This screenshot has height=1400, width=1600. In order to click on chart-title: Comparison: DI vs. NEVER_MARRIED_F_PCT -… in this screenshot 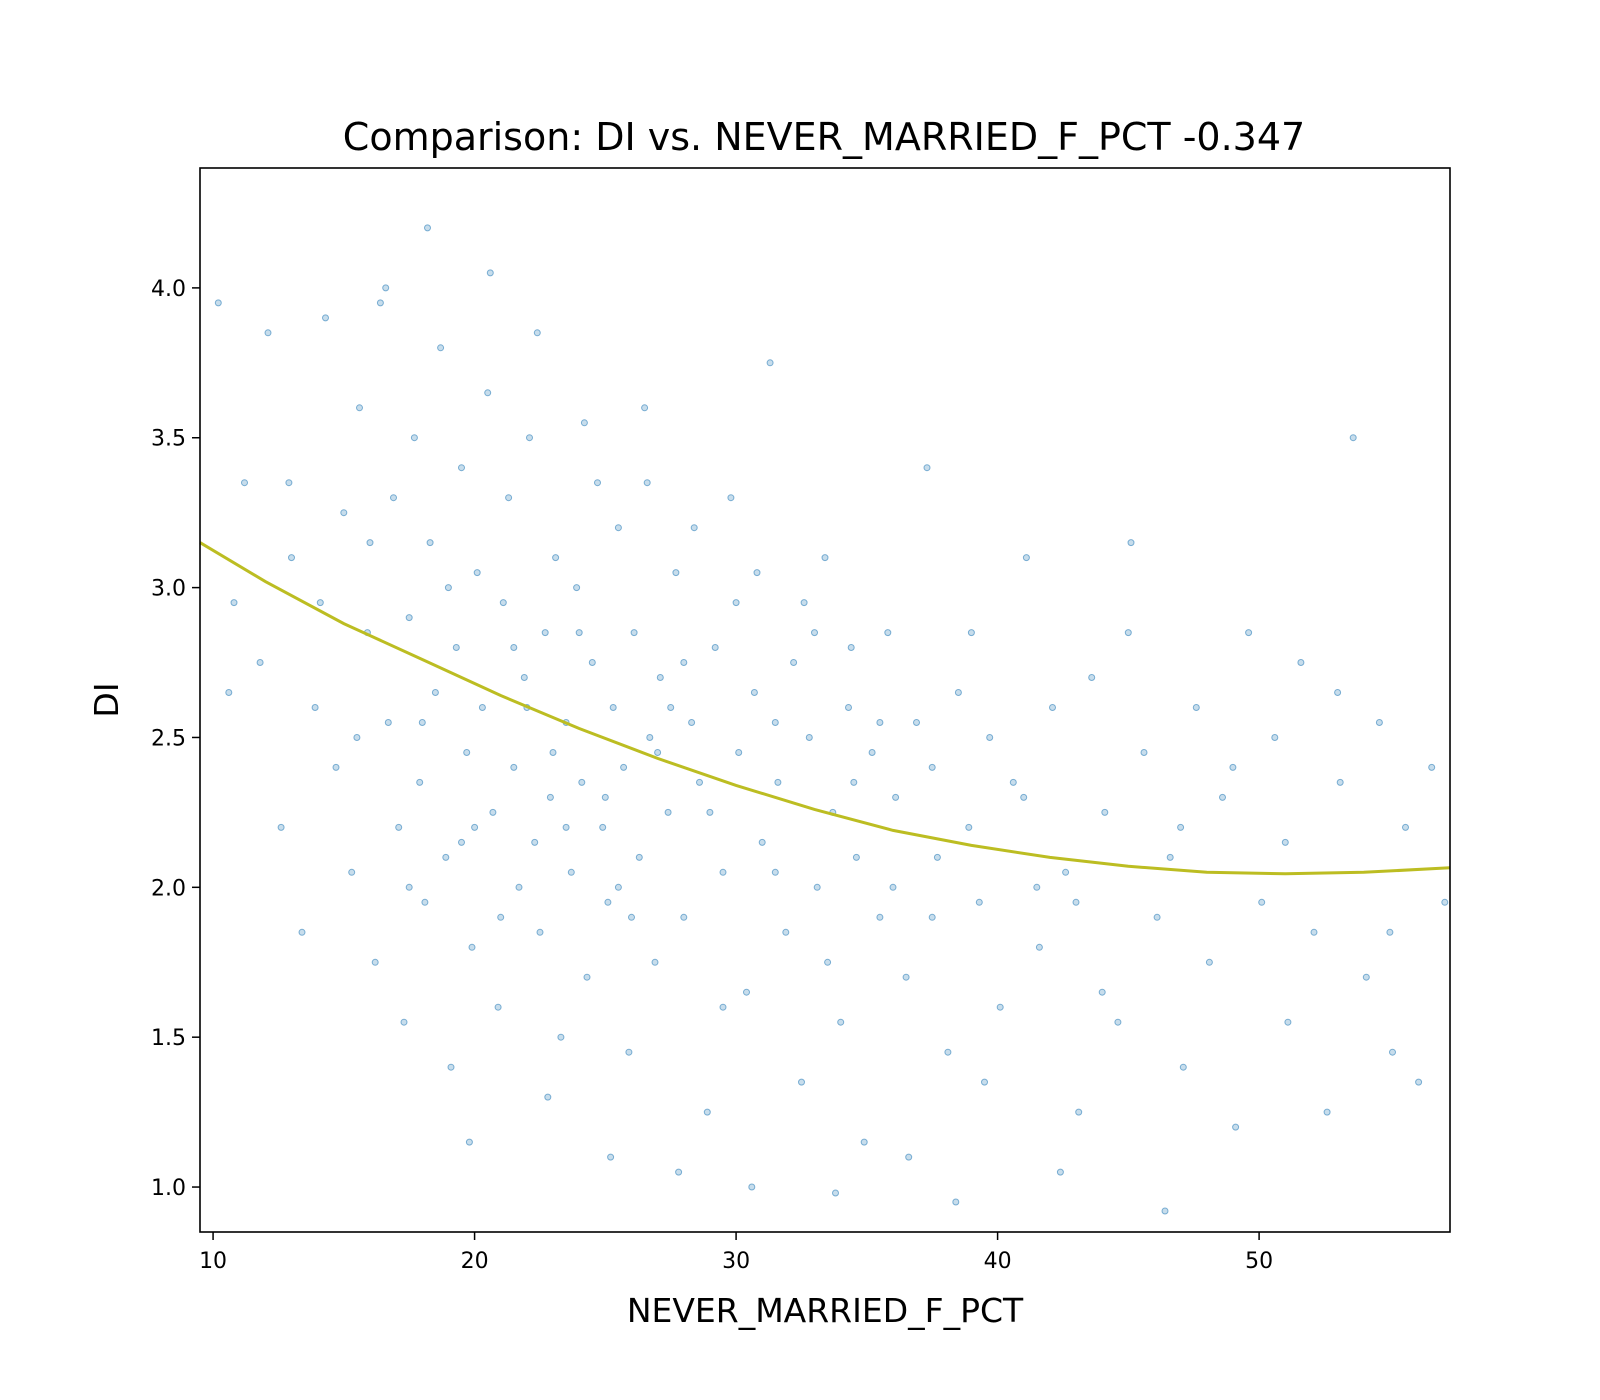, I will do `click(824, 137)`.